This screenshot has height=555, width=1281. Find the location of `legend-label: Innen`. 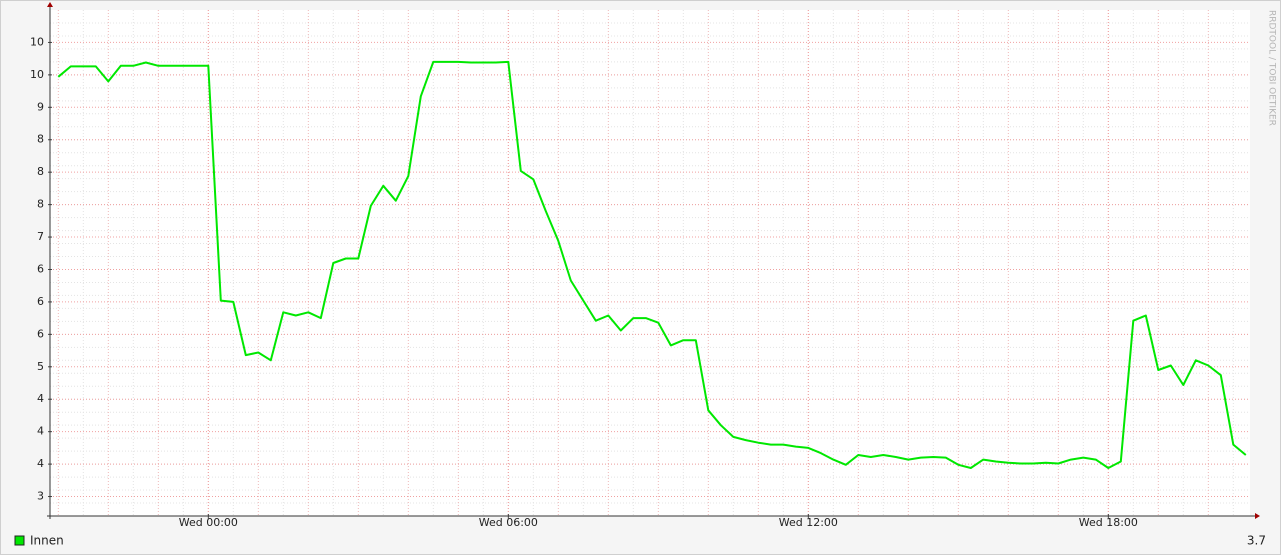

legend-label: Innen is located at coordinates (47, 541).